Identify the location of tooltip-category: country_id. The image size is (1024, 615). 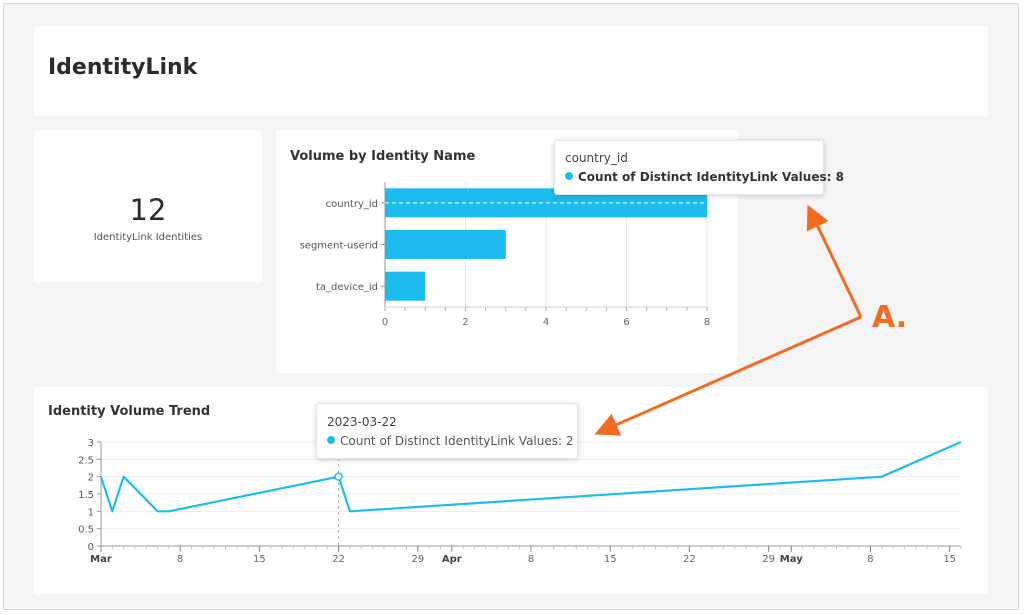
(596, 158).